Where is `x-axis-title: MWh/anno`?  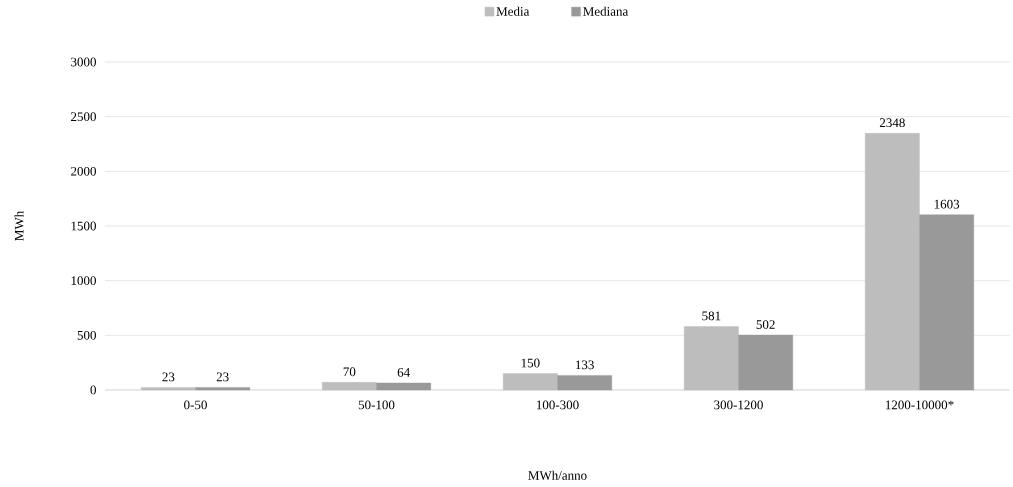 x-axis-title: MWh/anno is located at coordinates (557, 475).